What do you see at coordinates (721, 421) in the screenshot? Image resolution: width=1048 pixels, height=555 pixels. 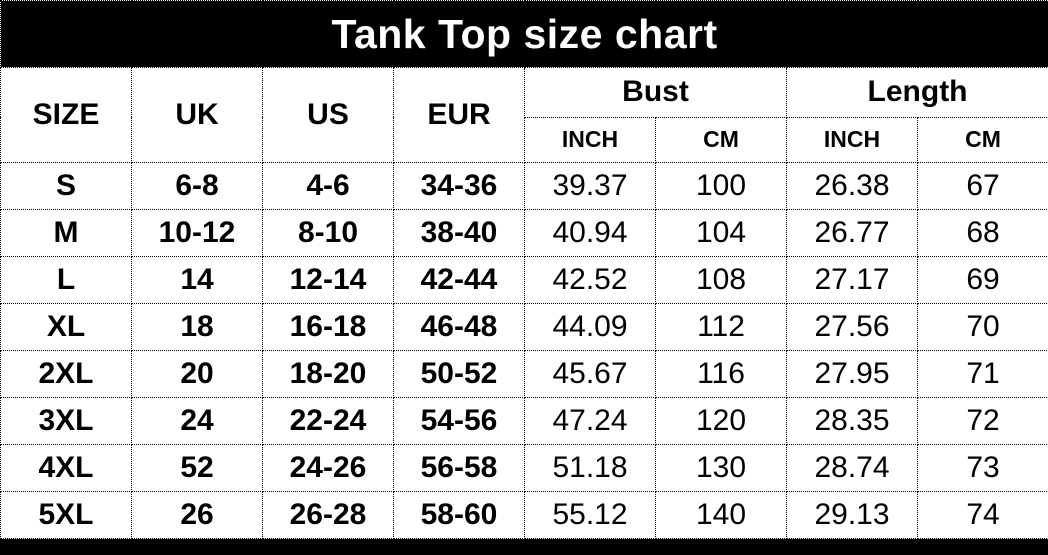 I see `table-cell: 120` at bounding box center [721, 421].